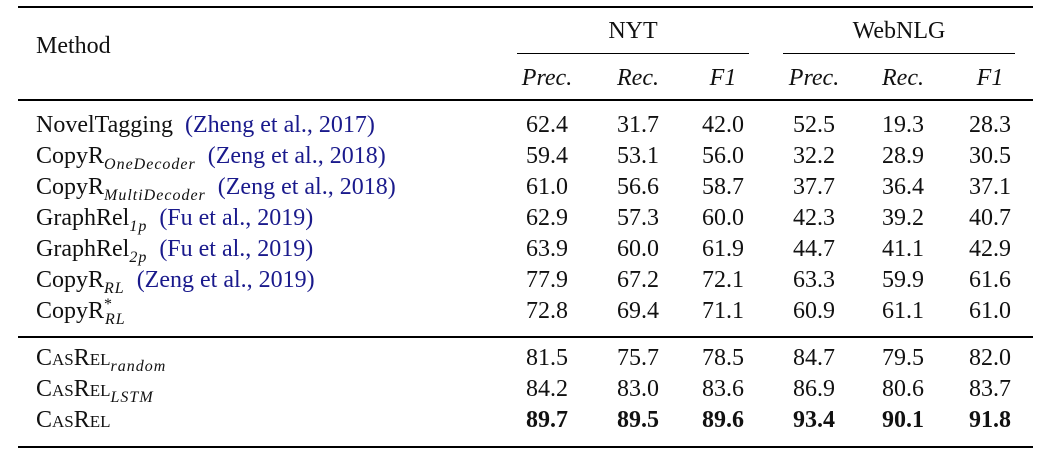 This screenshot has height=453, width=1043. What do you see at coordinates (638, 311) in the screenshot?
I see `score-cell: 69.4` at bounding box center [638, 311].